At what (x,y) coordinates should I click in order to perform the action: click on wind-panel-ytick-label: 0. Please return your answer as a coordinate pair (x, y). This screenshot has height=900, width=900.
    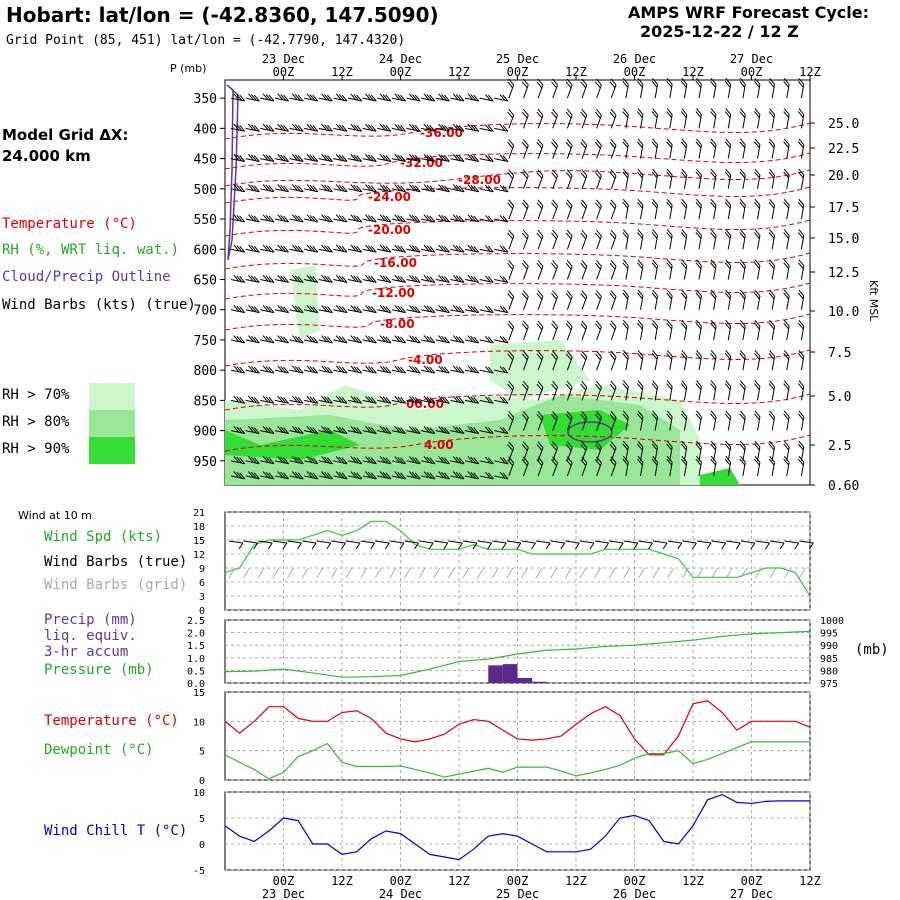
    Looking at the image, I should click on (202, 611).